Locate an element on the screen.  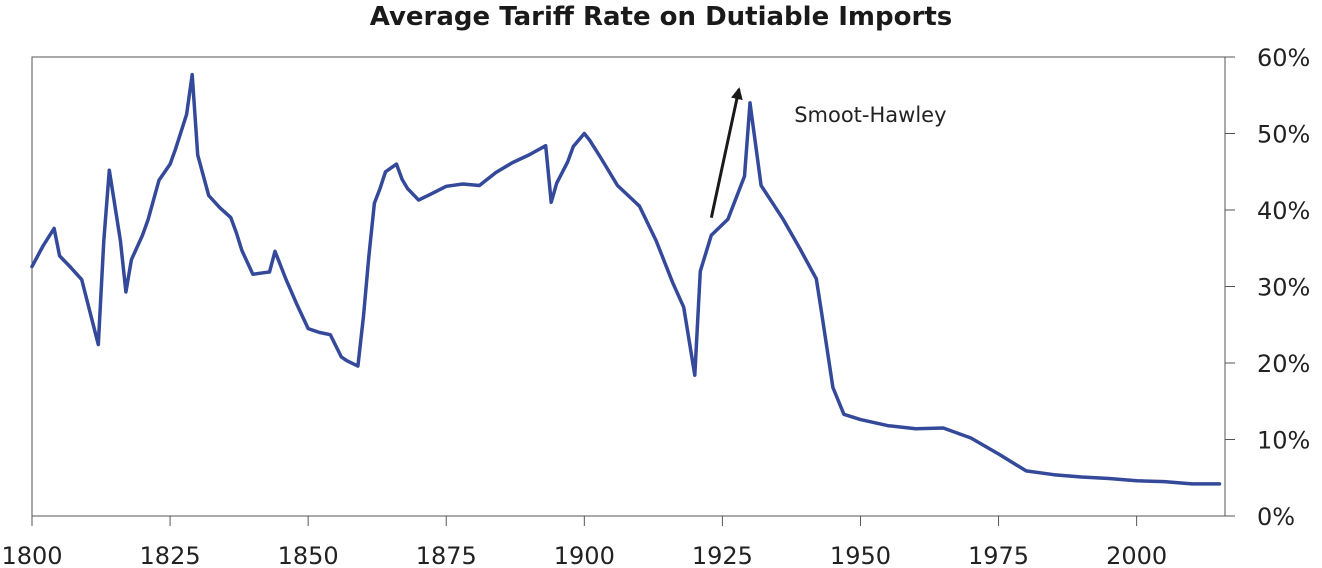
x-tick-label: 1875 is located at coordinates (446, 555).